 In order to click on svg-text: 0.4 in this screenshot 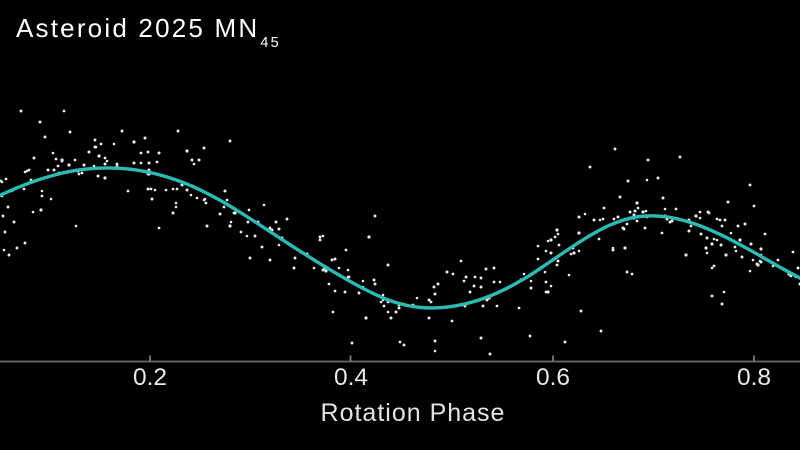, I will do `click(351, 377)`.